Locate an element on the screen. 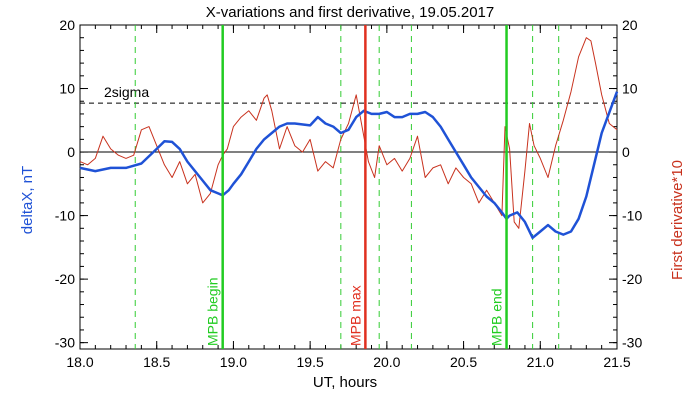 Image resolution: width=700 pixels, height=400 pixels. mpb-marker-label: MPB max is located at coordinates (355, 315).